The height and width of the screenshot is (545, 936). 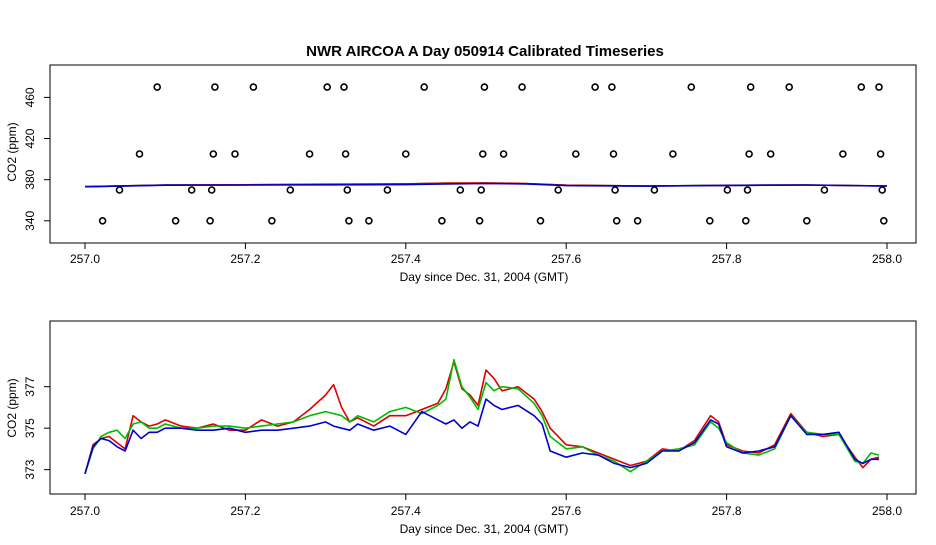 What do you see at coordinates (486, 254) in the screenshot?
I see `top-x-ticks: 257.0 257.2 257.4 257.6 257.8 258.0` at bounding box center [486, 254].